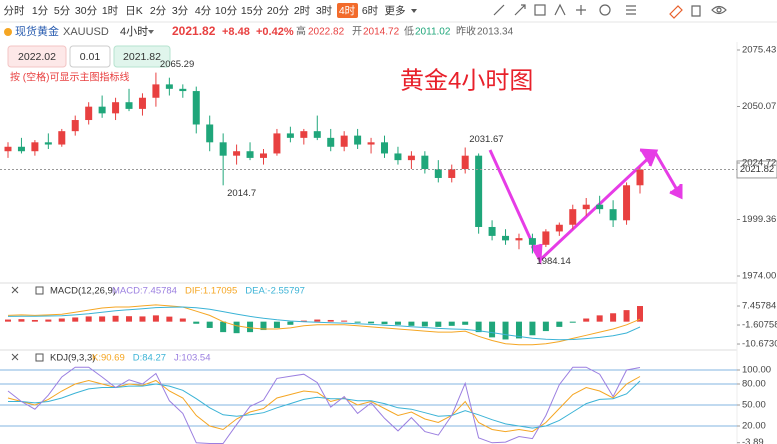  What do you see at coordinates (134, 11) in the screenshot?
I see `period-tab: 日K` at bounding box center [134, 11].